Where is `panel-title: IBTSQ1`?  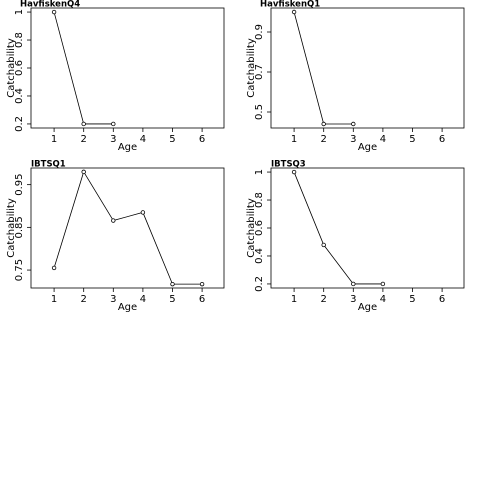 panel-title: IBTSQ1 is located at coordinates (48, 165).